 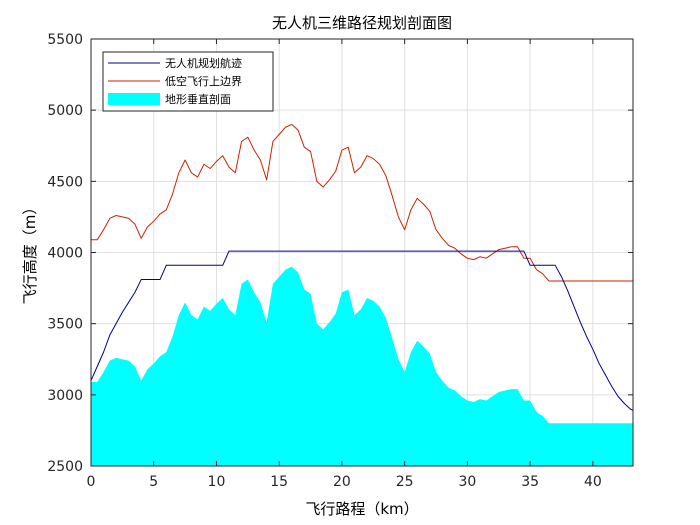 What do you see at coordinates (198, 99) in the screenshot?
I see `legend-label-2: 地形垂直剖面` at bounding box center [198, 99].